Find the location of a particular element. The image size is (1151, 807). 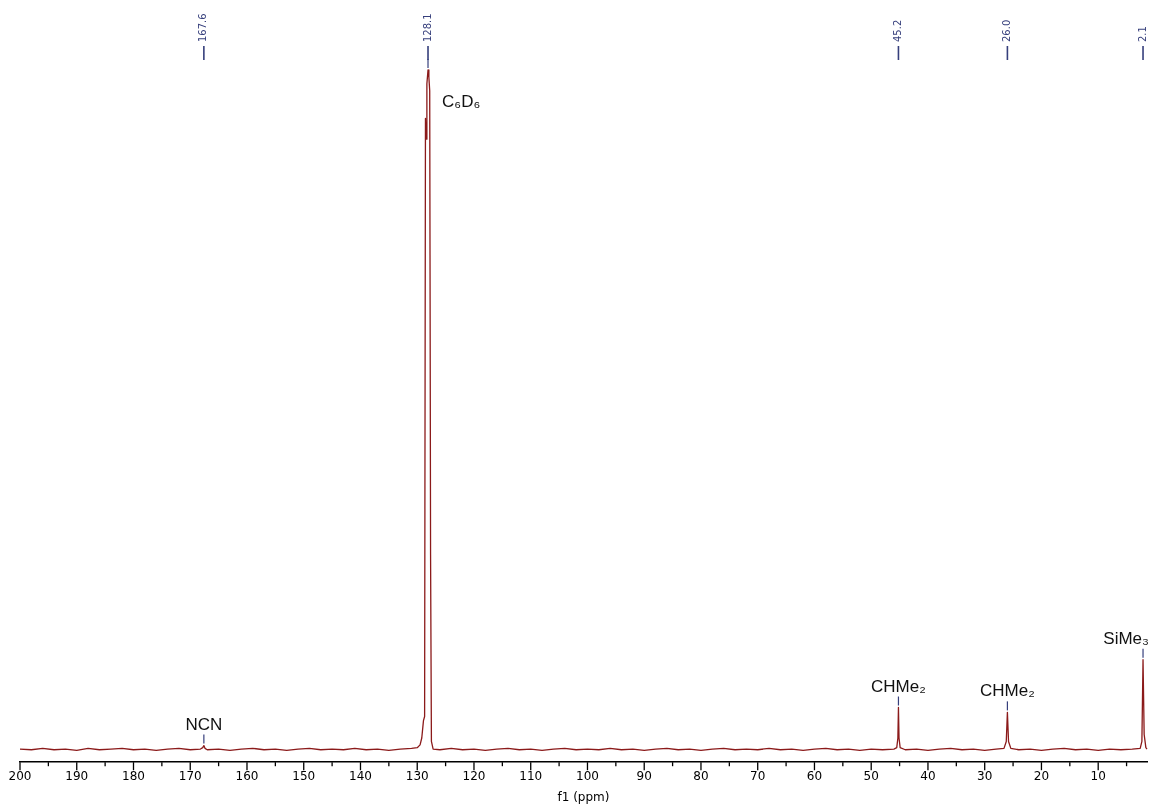

x-tick-label: 30 is located at coordinates (985, 775).